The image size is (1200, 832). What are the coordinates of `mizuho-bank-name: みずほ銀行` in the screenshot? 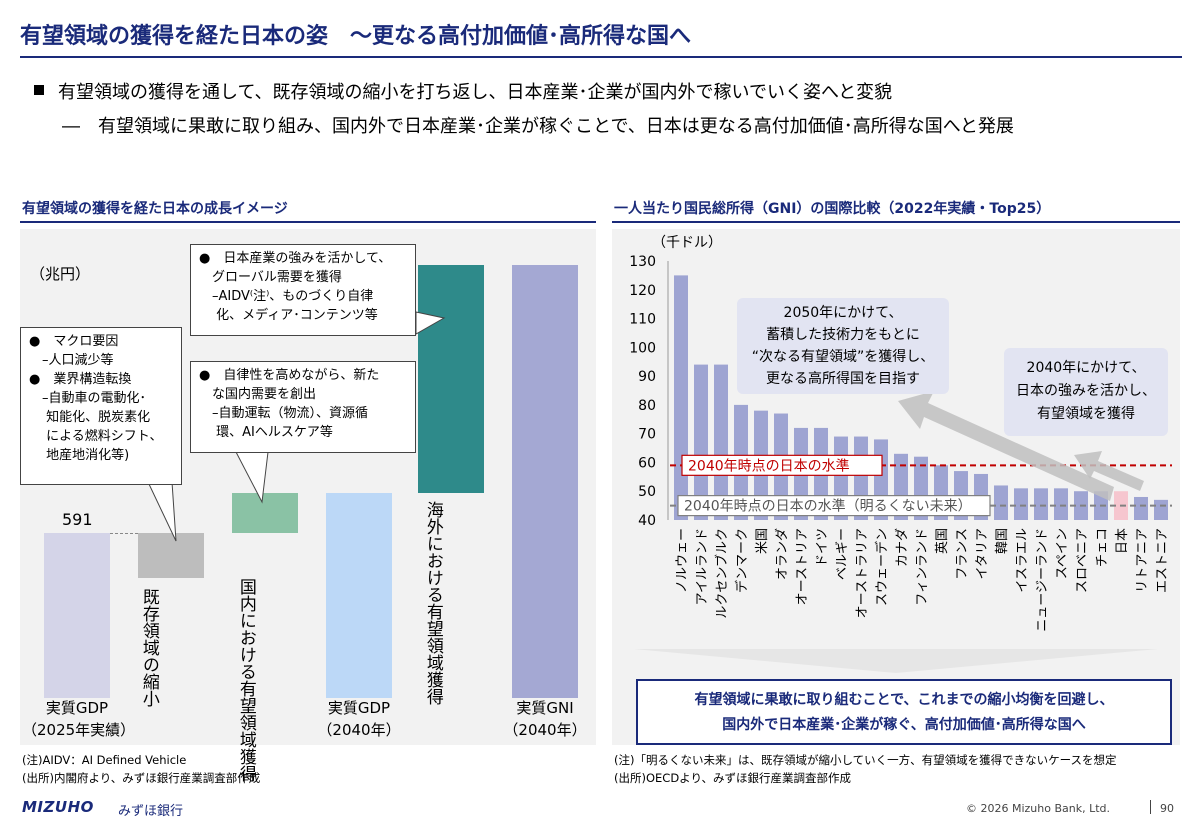 It's located at (151, 811).